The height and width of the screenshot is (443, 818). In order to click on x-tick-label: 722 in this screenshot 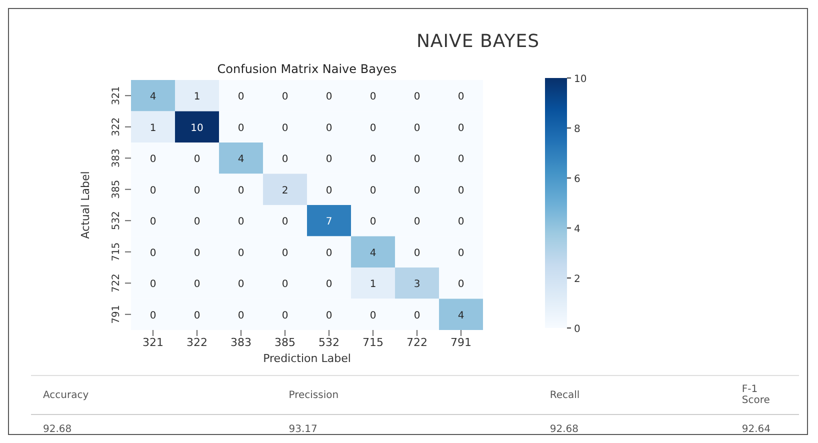, I will do `click(417, 342)`.